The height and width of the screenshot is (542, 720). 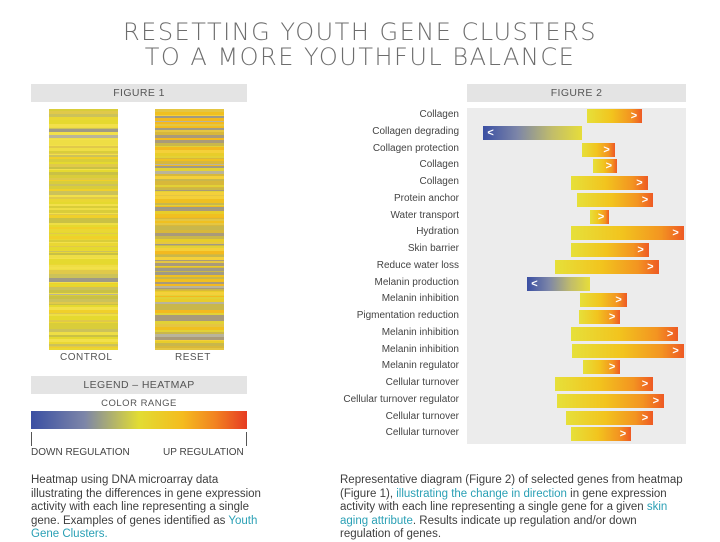 What do you see at coordinates (360, 150) in the screenshot?
I see `gene-row: Collagen protection >` at bounding box center [360, 150].